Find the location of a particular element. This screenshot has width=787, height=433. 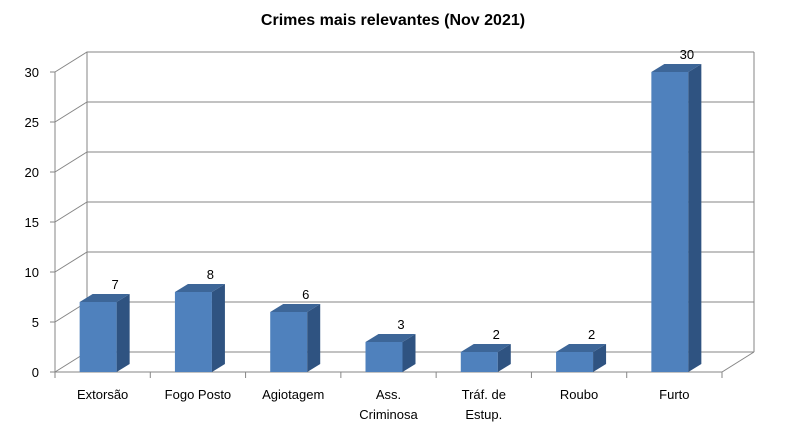

x-category-label-line: Criminosa is located at coordinates (388, 414).